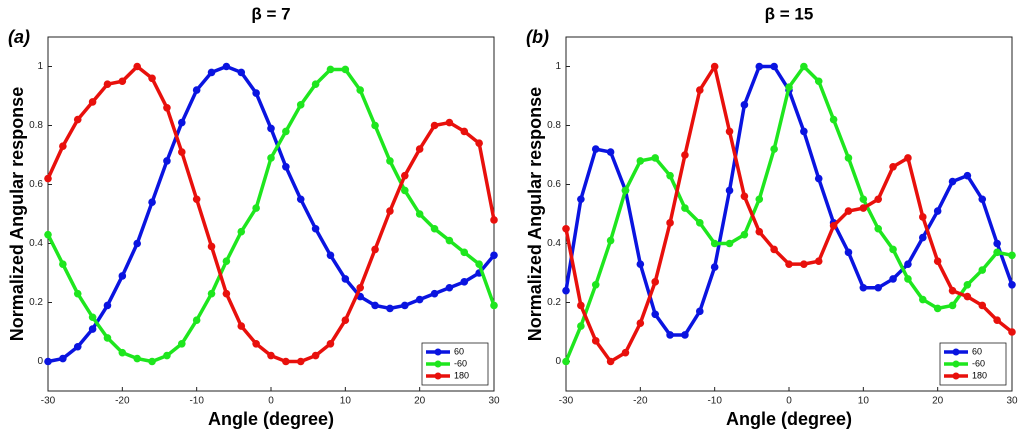  Describe the element at coordinates (270, 13) in the screenshot. I see `chart-title: β = 7` at that location.